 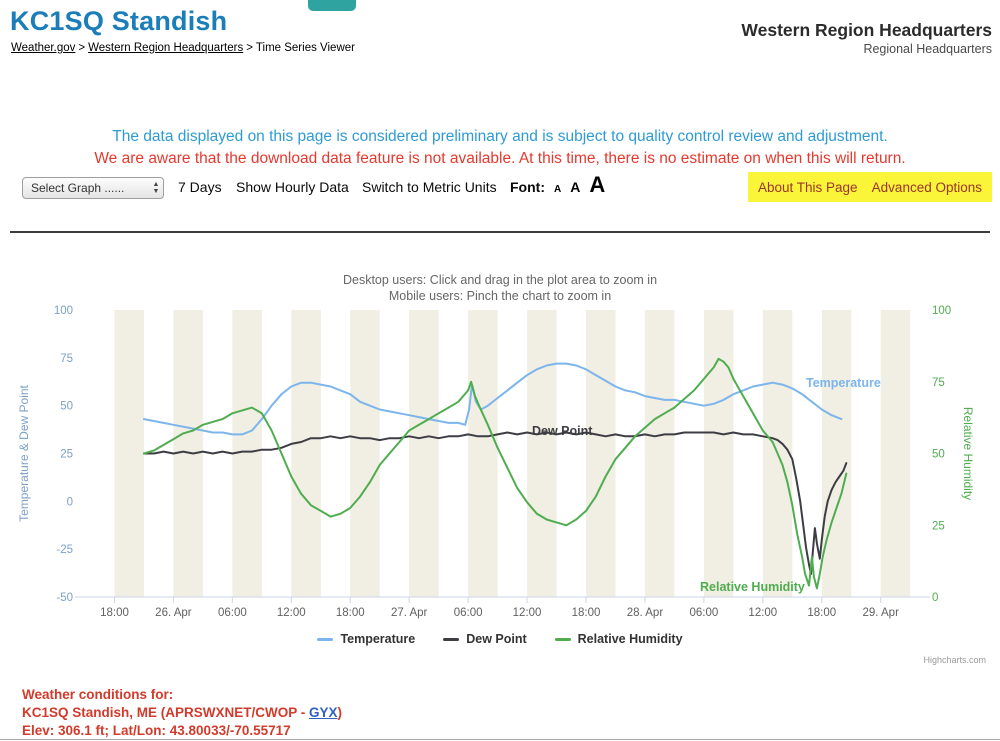 I want to click on bottom-border, so click(x=500, y=739).